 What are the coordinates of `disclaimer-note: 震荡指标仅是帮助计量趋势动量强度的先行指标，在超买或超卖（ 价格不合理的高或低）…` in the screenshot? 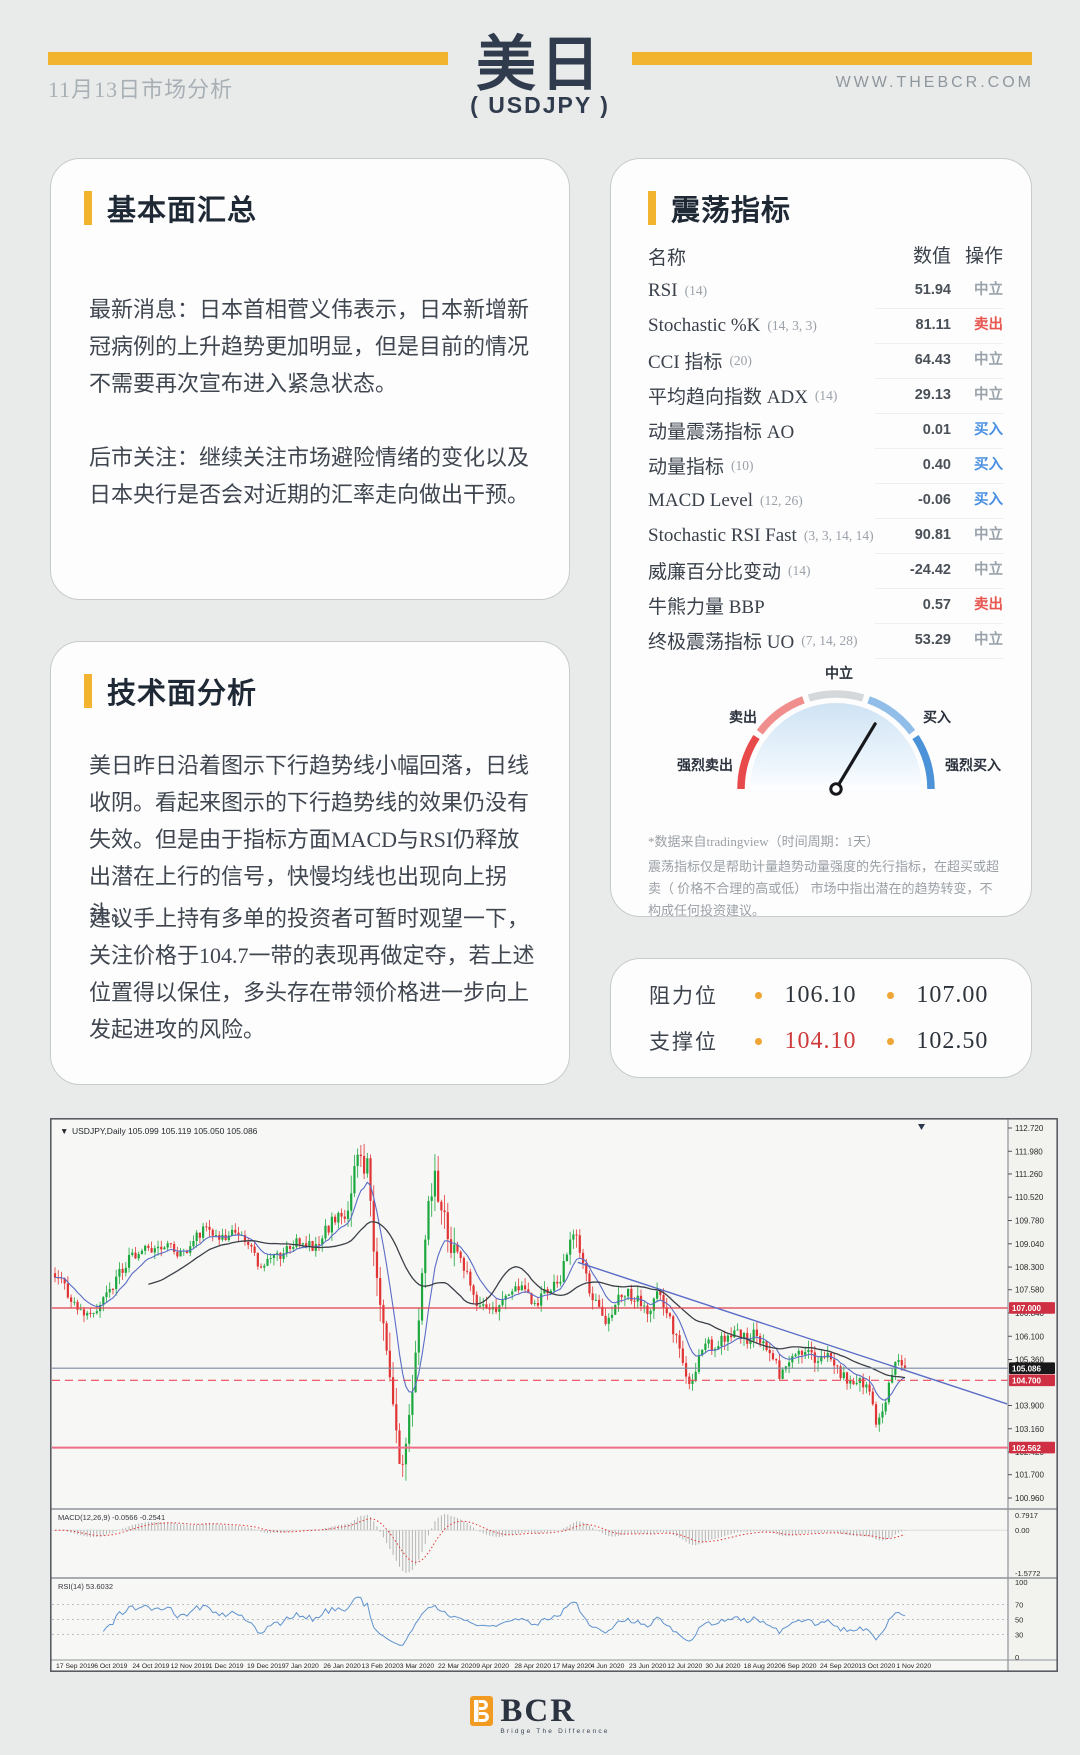 It's located at (824, 888).